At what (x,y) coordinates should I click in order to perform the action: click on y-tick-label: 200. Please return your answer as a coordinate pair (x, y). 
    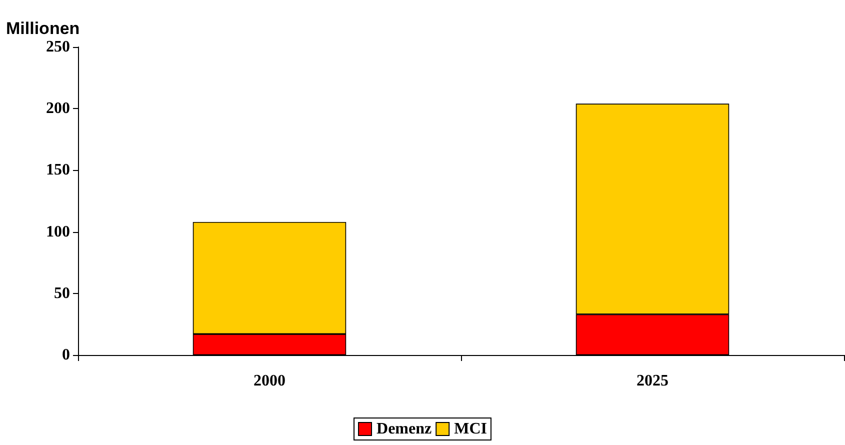
    Looking at the image, I should click on (58, 109).